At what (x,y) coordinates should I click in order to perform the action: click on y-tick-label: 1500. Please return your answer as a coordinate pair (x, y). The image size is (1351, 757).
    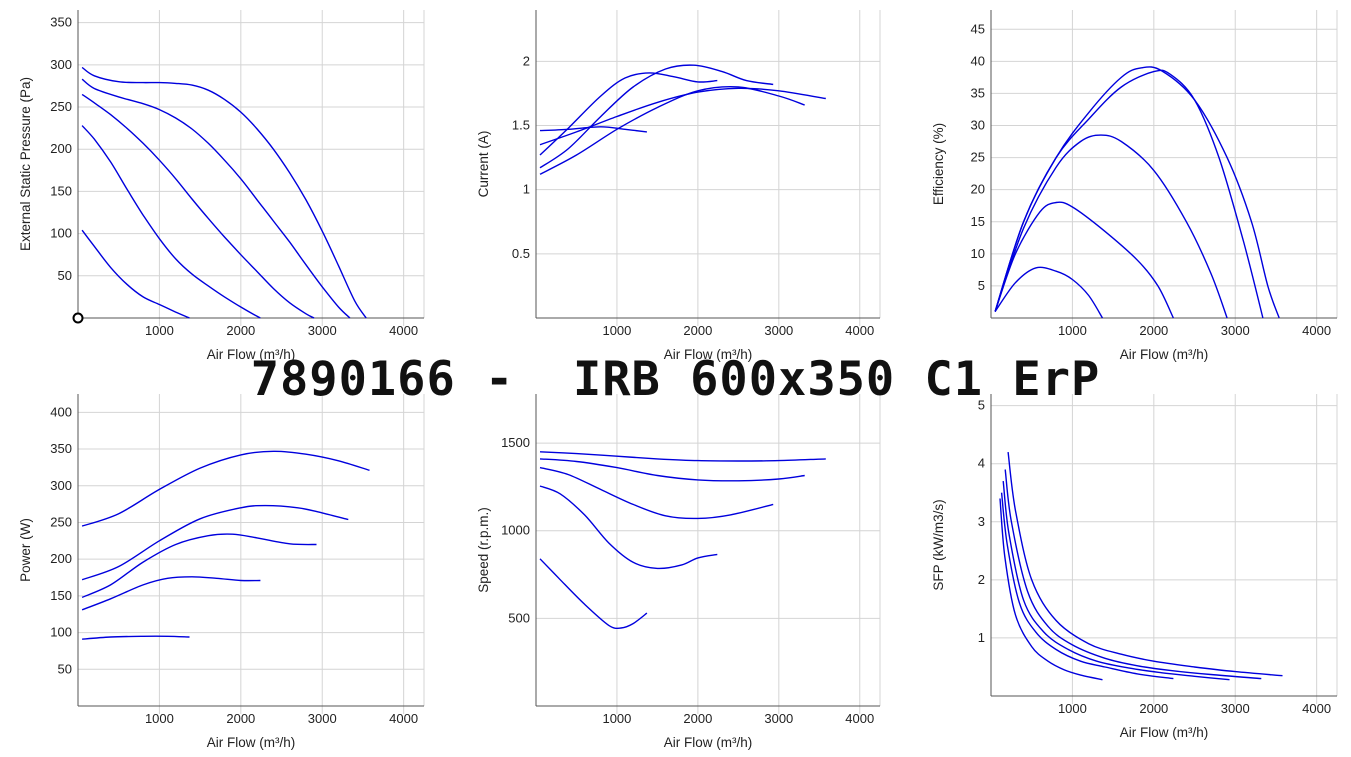
    Looking at the image, I should click on (515, 442).